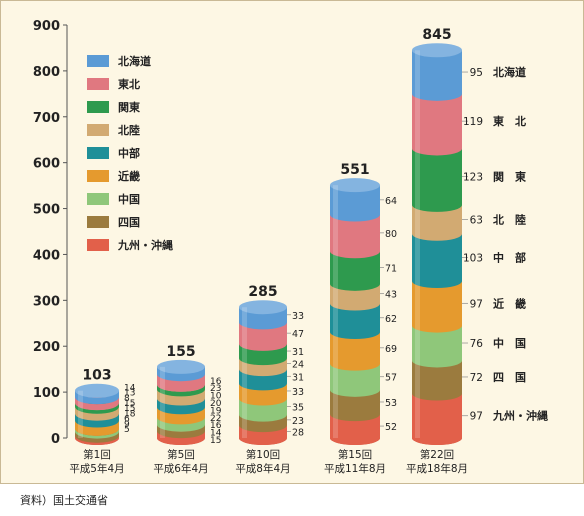 This screenshot has width=584, height=516. I want to click on value-label: 10, so click(216, 397).